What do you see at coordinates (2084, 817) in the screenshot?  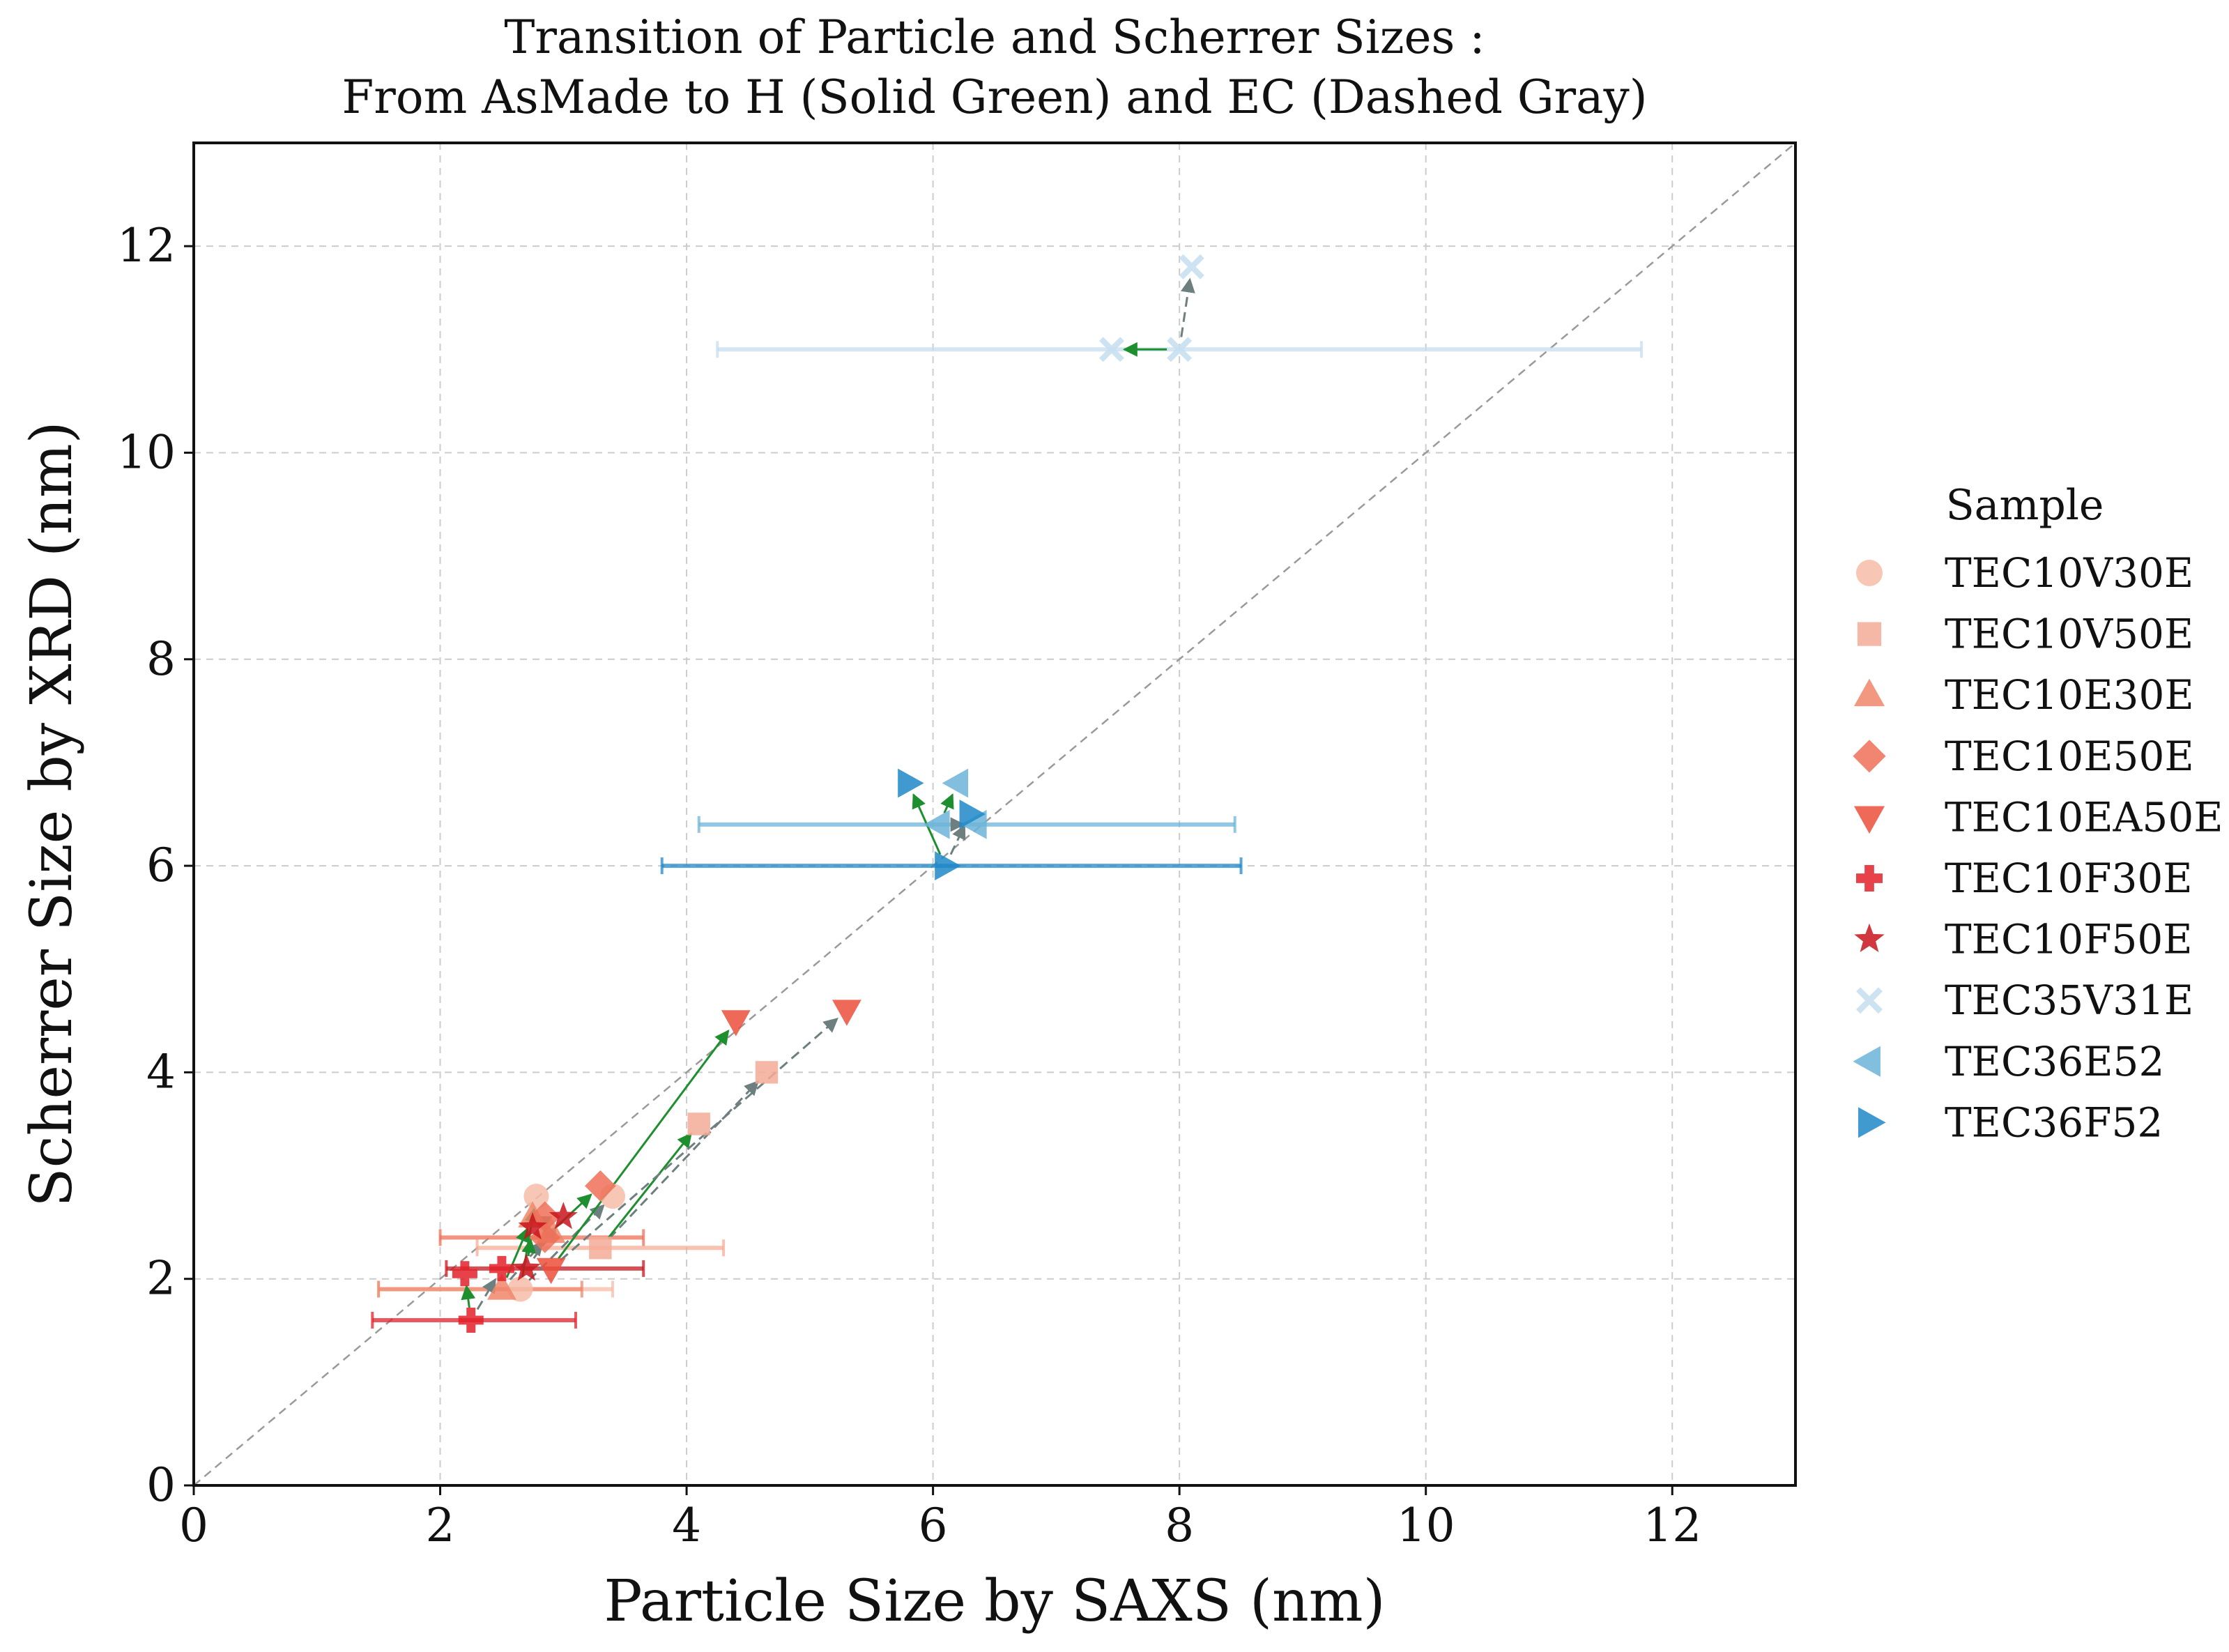 I see `legend-label: TEC10EA50E` at bounding box center [2084, 817].